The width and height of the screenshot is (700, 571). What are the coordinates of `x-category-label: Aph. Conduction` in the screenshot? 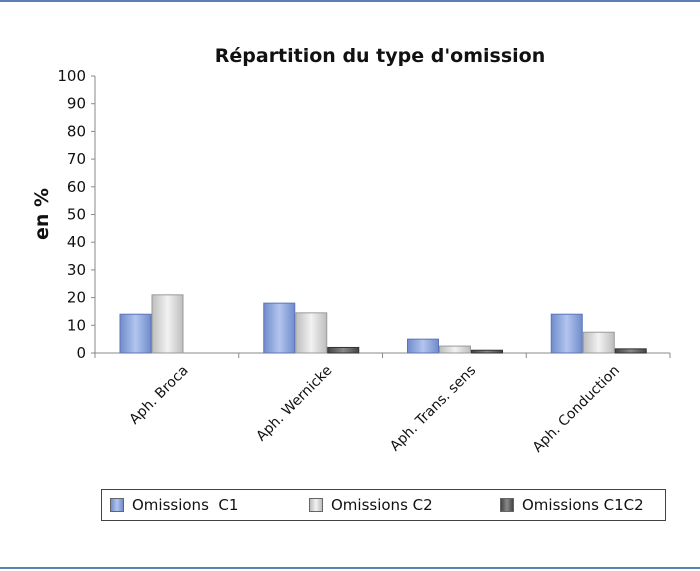 It's located at (576, 409).